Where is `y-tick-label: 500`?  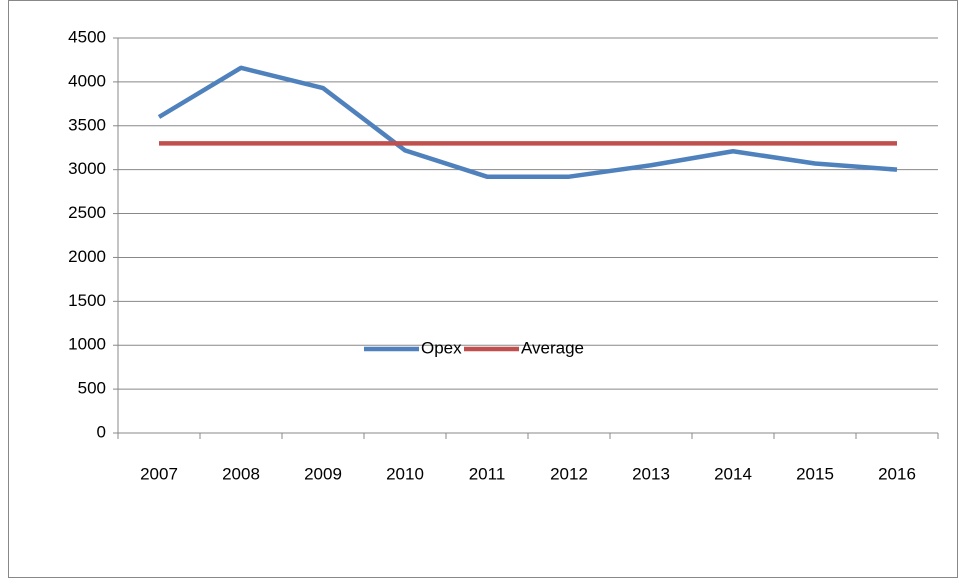
y-tick-label: 500 is located at coordinates (92, 388).